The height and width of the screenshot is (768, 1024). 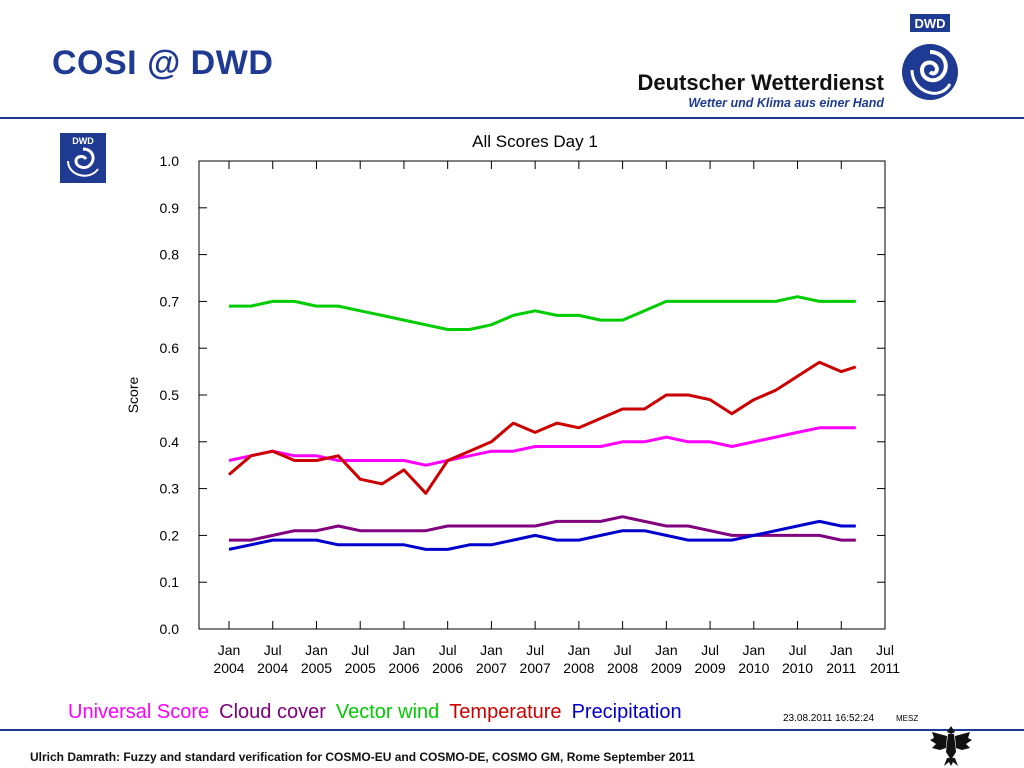 I want to click on header-divider, so click(x=512, y=118).